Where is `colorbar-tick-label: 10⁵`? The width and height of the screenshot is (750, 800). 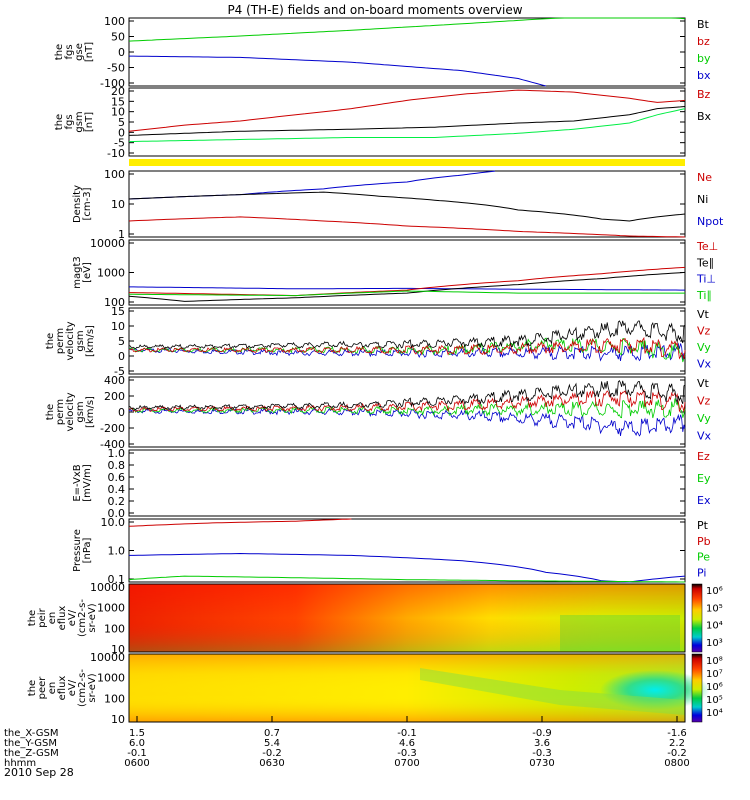
colorbar-tick-label: 10⁵ is located at coordinates (714, 700).